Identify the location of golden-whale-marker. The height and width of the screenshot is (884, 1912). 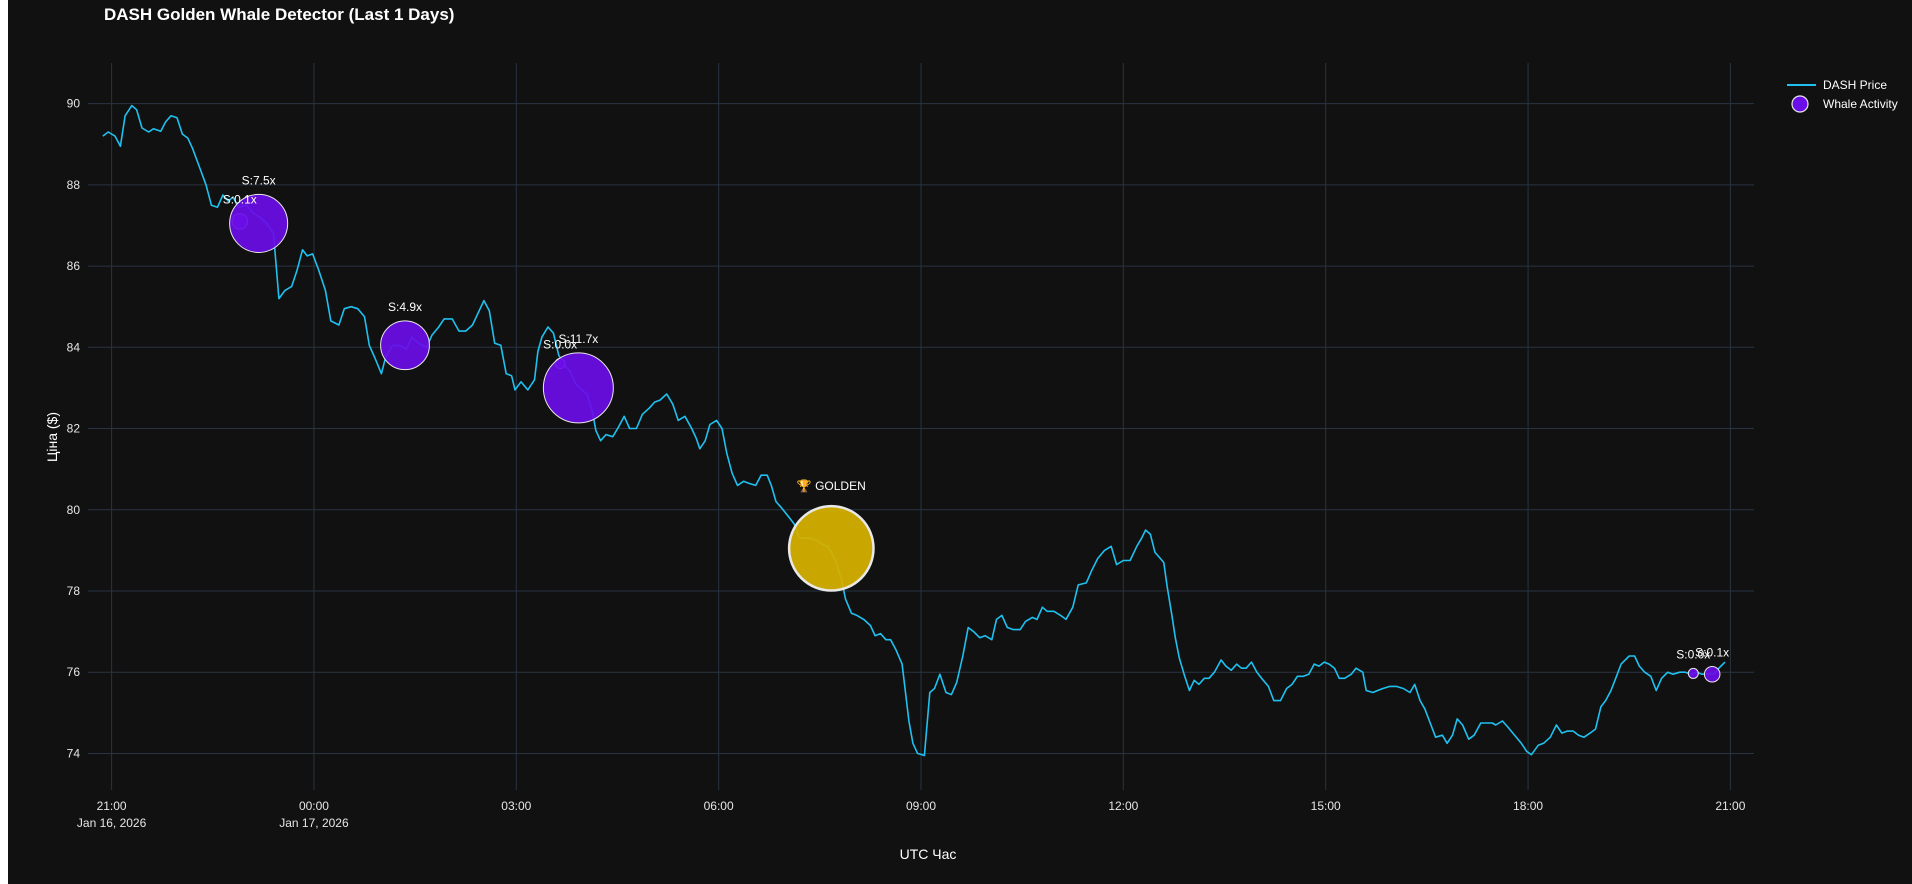
(831, 548).